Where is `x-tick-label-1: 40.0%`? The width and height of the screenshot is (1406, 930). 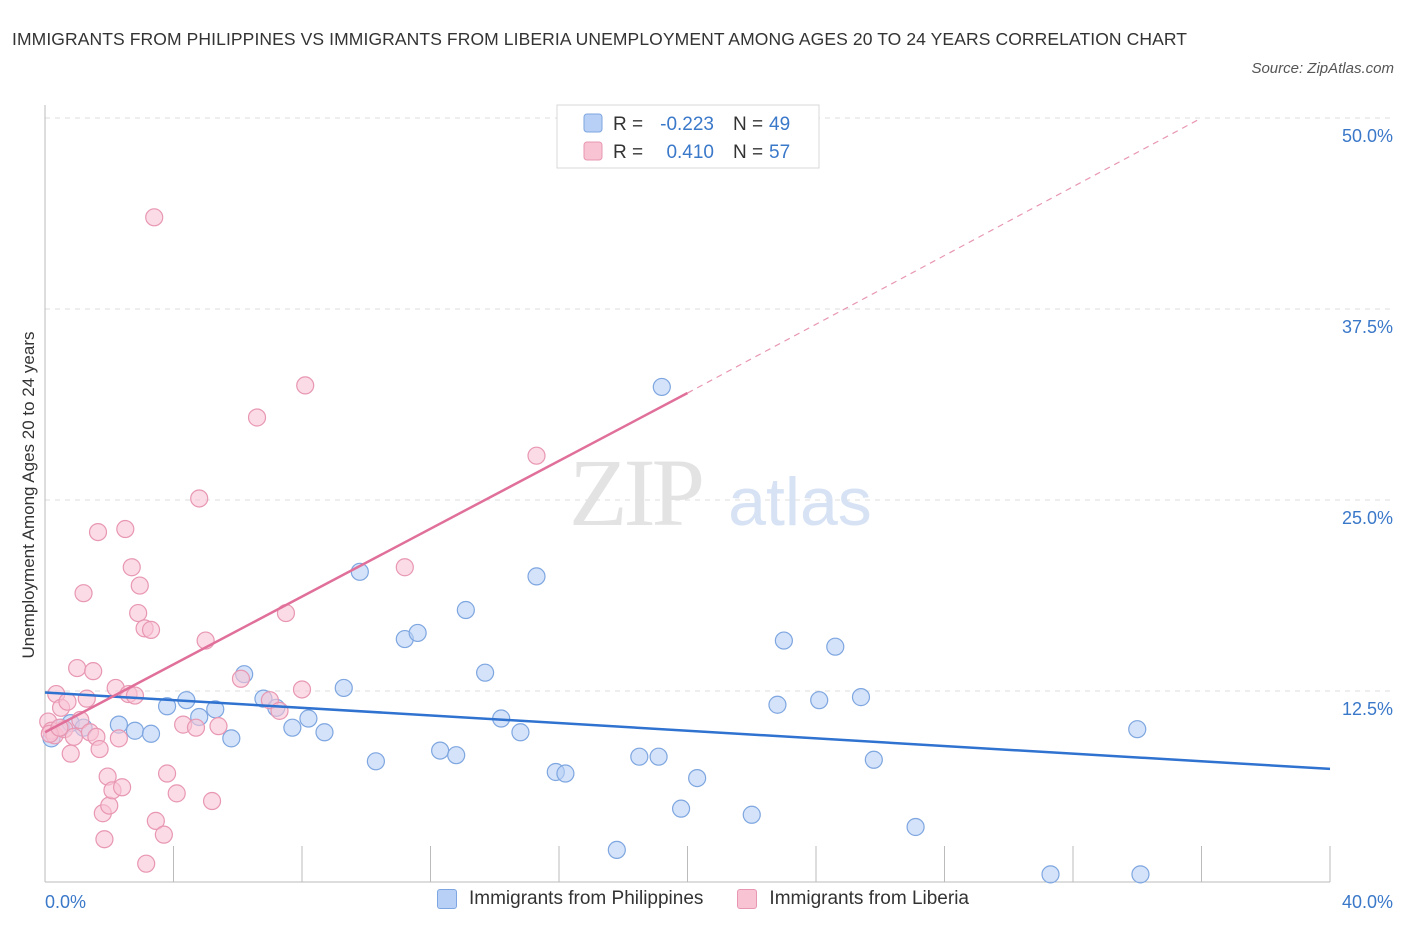
x-tick-label-1: 40.0% is located at coordinates (1367, 902).